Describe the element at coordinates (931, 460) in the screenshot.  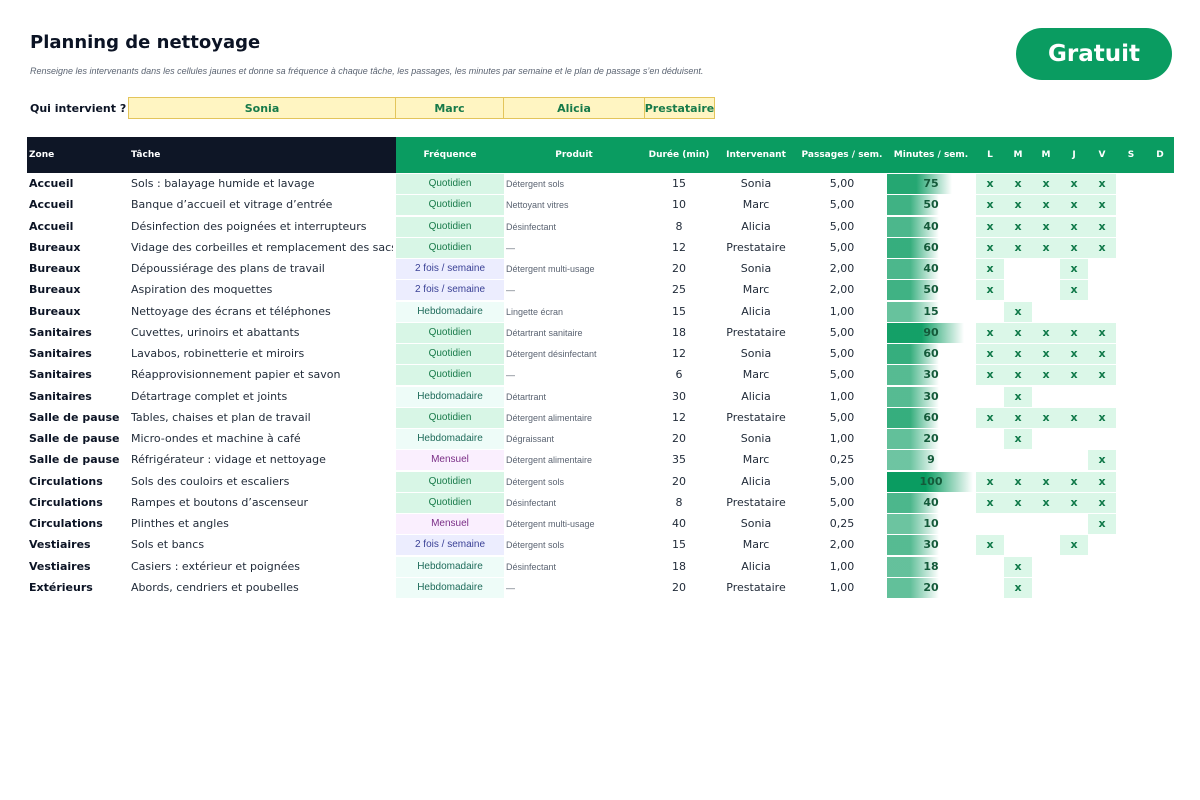
I see `minutes-value: 9` at that location.